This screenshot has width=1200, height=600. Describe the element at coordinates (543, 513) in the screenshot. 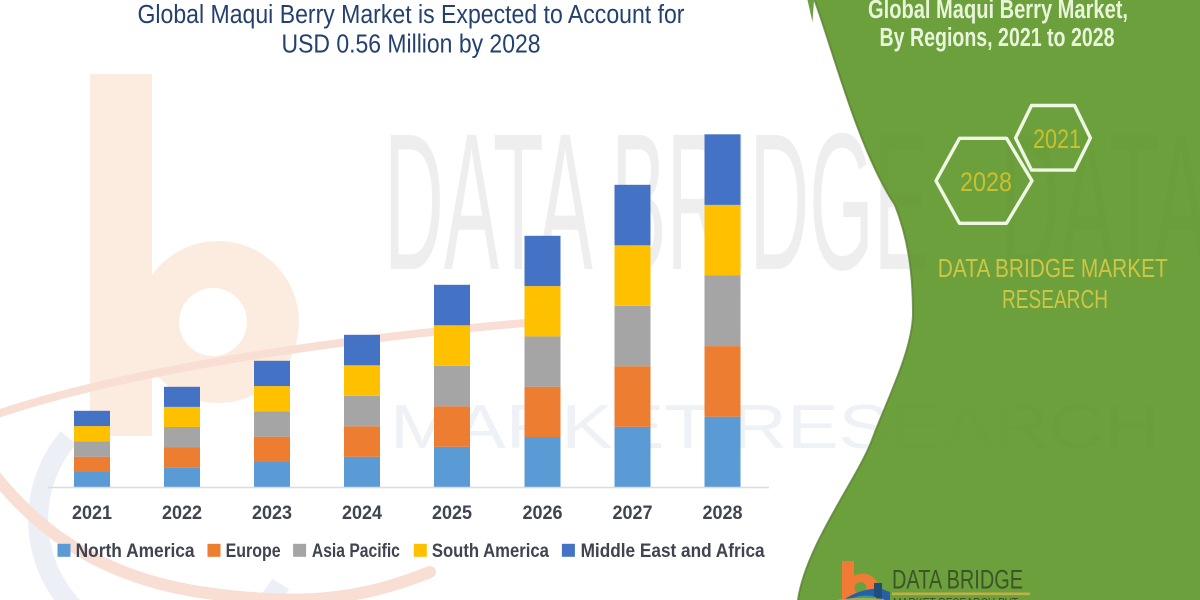

I see `svg-text: 2026` at that location.